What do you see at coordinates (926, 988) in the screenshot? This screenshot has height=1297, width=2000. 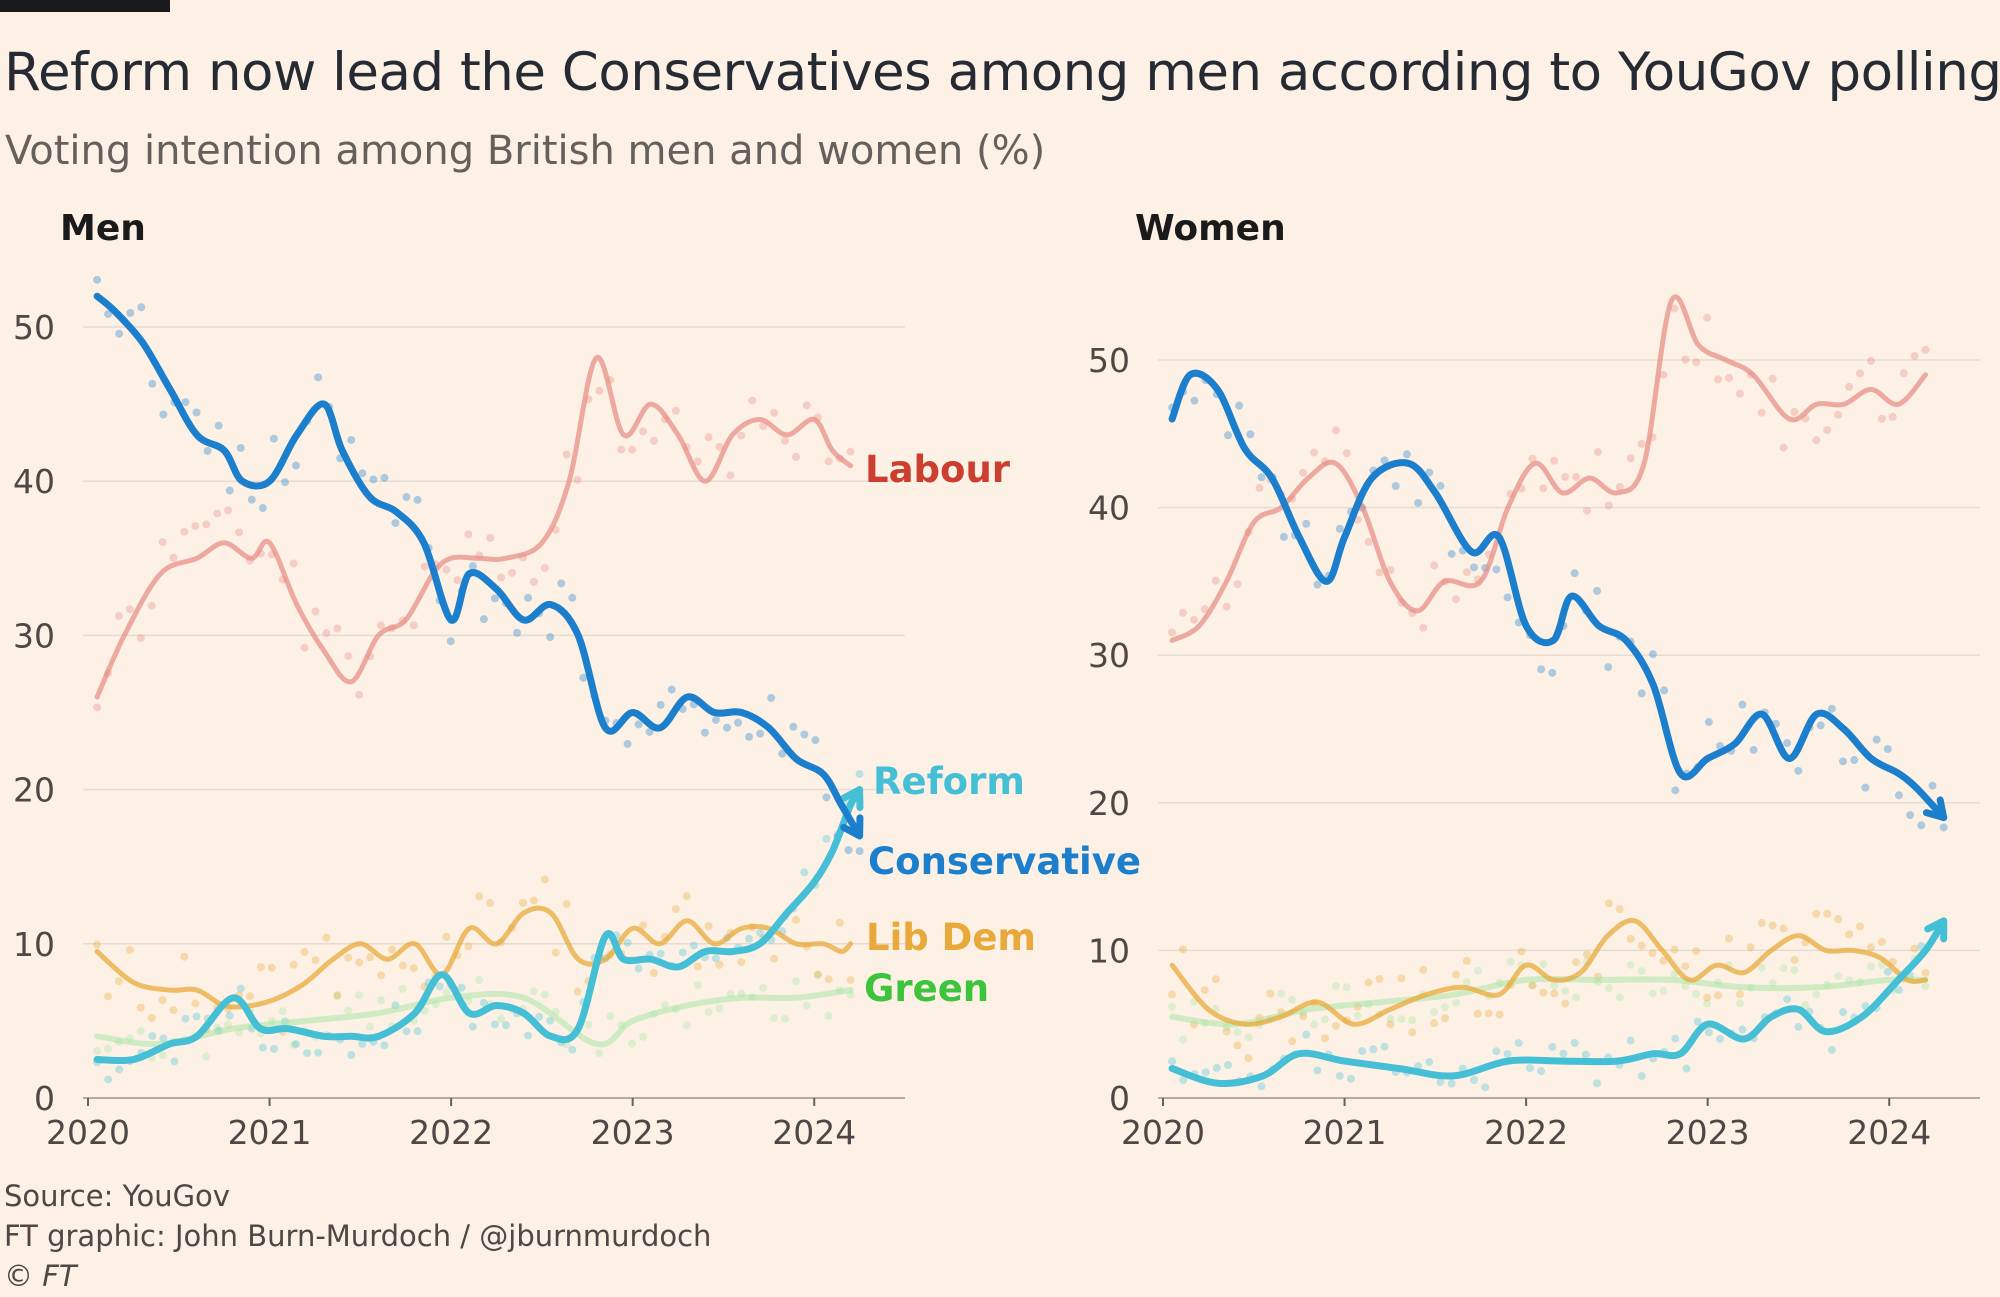 I see `men-green-label: Green` at bounding box center [926, 988].